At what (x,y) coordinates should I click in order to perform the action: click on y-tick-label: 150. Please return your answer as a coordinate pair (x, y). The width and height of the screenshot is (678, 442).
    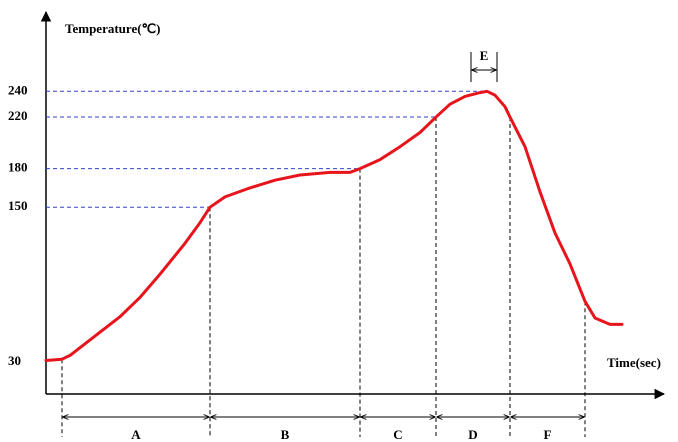
    Looking at the image, I should click on (18, 205).